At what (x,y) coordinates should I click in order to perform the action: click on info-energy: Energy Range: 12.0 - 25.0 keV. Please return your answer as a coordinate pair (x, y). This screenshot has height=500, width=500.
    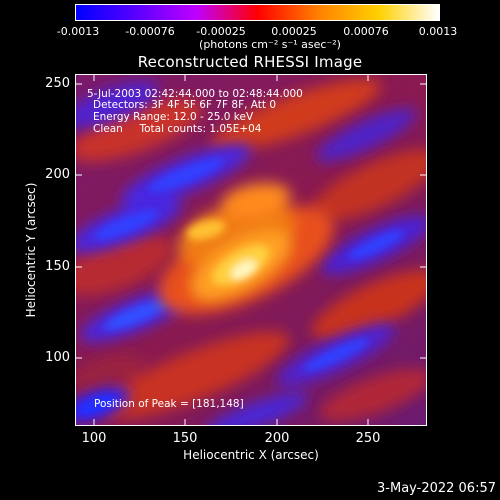
    Looking at the image, I should click on (173, 117).